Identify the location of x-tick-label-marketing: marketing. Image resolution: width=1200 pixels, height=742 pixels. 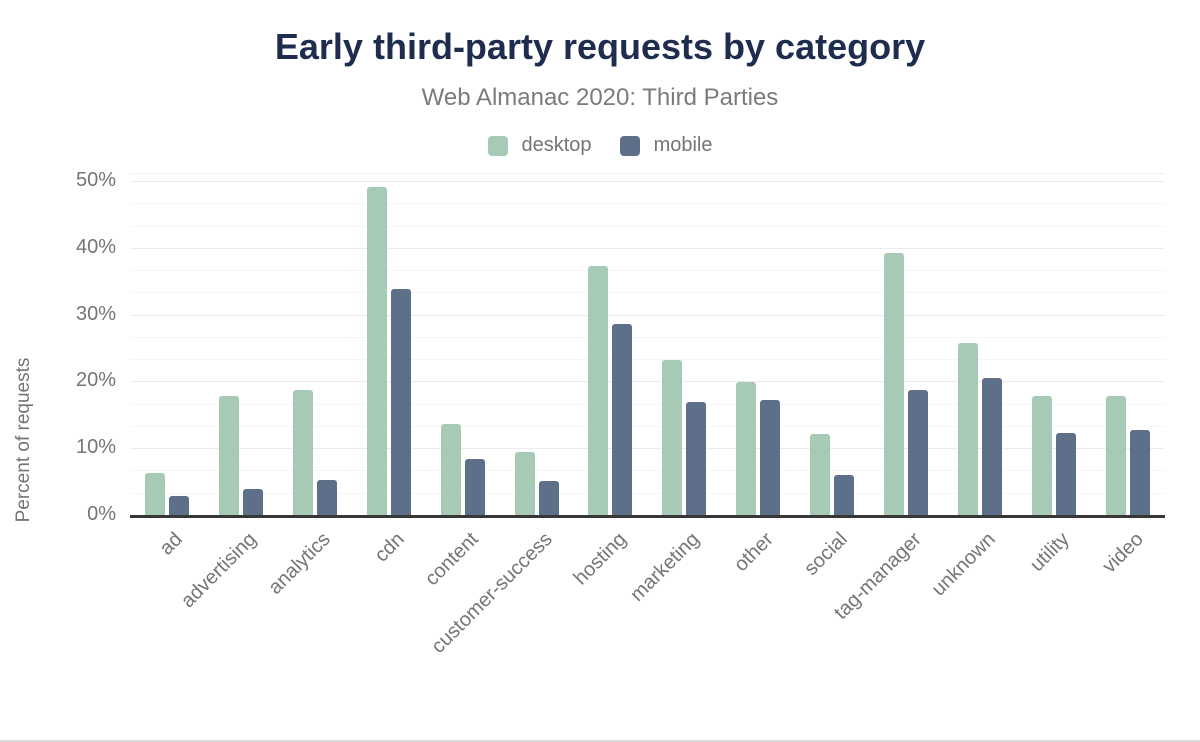
(665, 567).